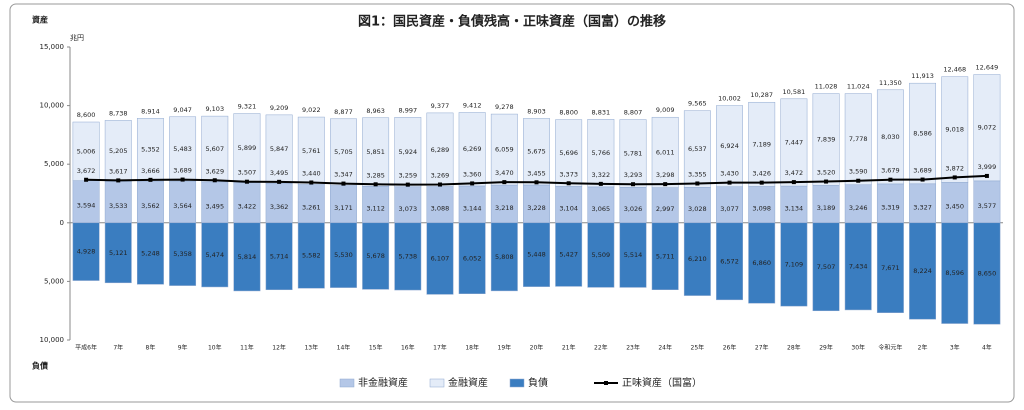 The width and height of the screenshot is (1024, 410). Describe the element at coordinates (86, 348) in the screenshot. I see `x-tick-label: 平成6年` at that location.